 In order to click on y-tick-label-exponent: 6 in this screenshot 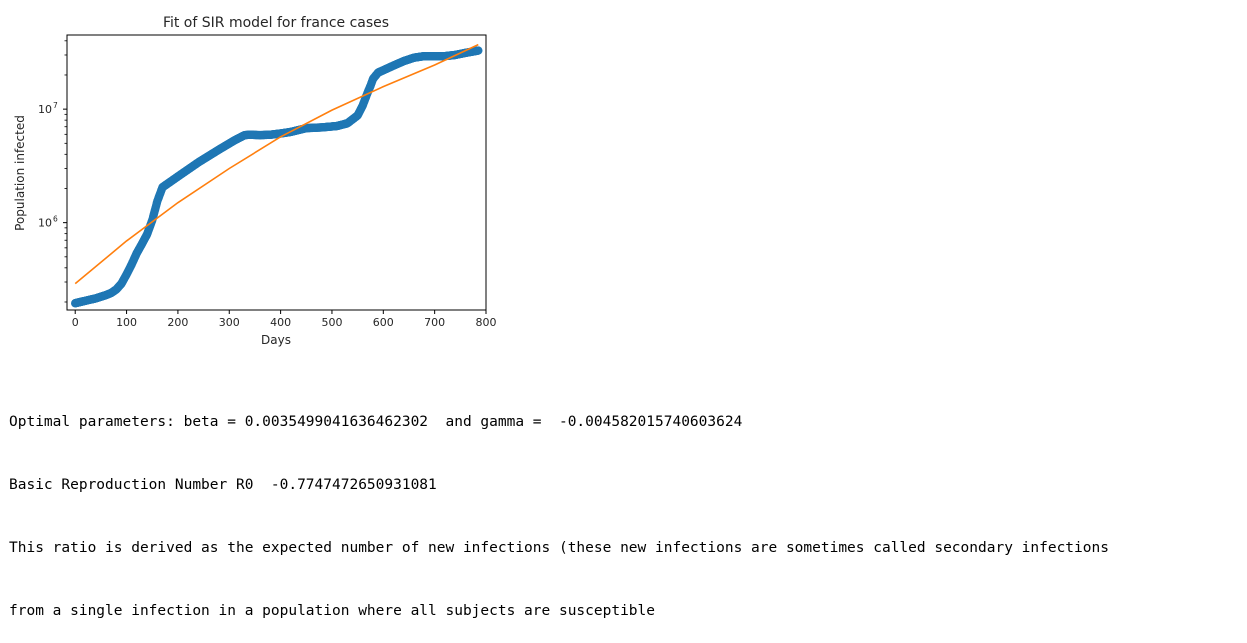, I will do `click(55, 219)`.